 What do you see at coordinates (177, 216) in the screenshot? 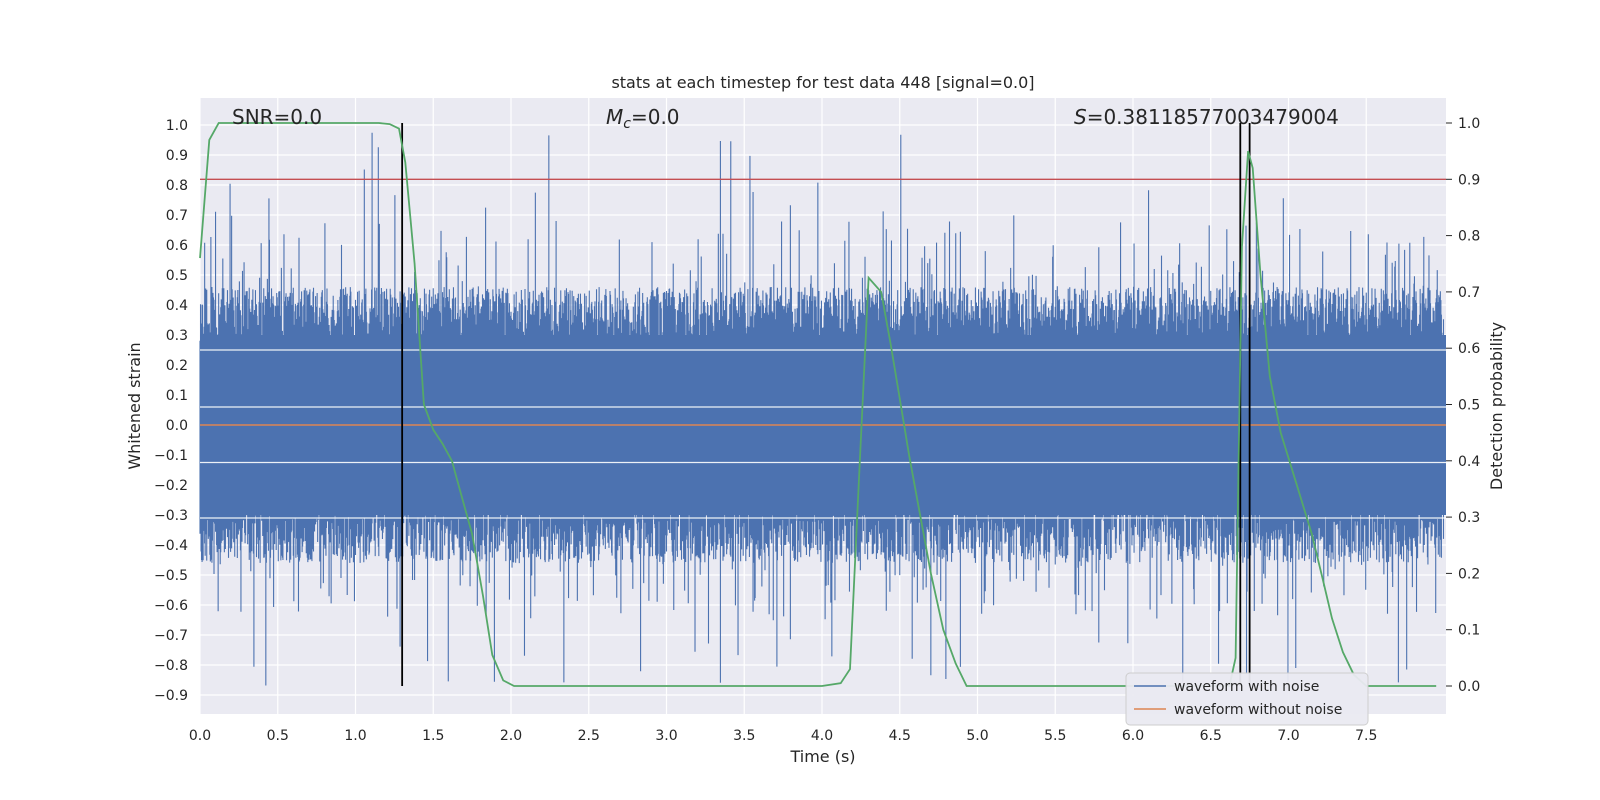
I see `left-y-tick-label: 0.7` at bounding box center [177, 216].